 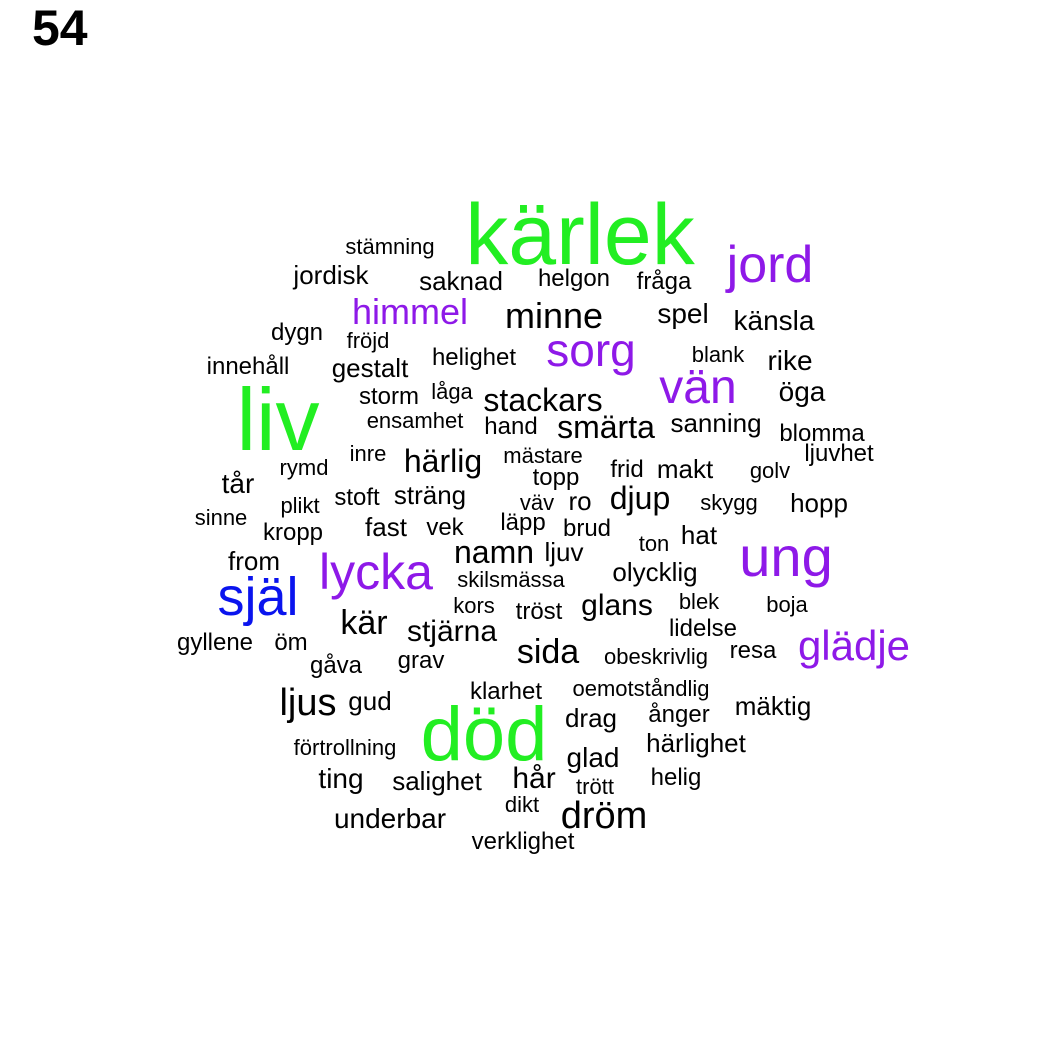 What do you see at coordinates (523, 522) in the screenshot?
I see `word-lapp: läpp` at bounding box center [523, 522].